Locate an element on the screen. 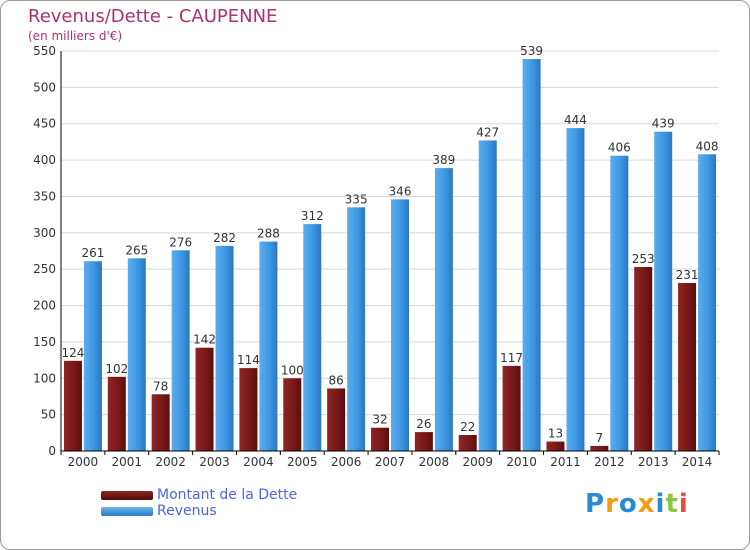 The width and height of the screenshot is (750, 550). x-tick-label: 2008 is located at coordinates (434, 462).